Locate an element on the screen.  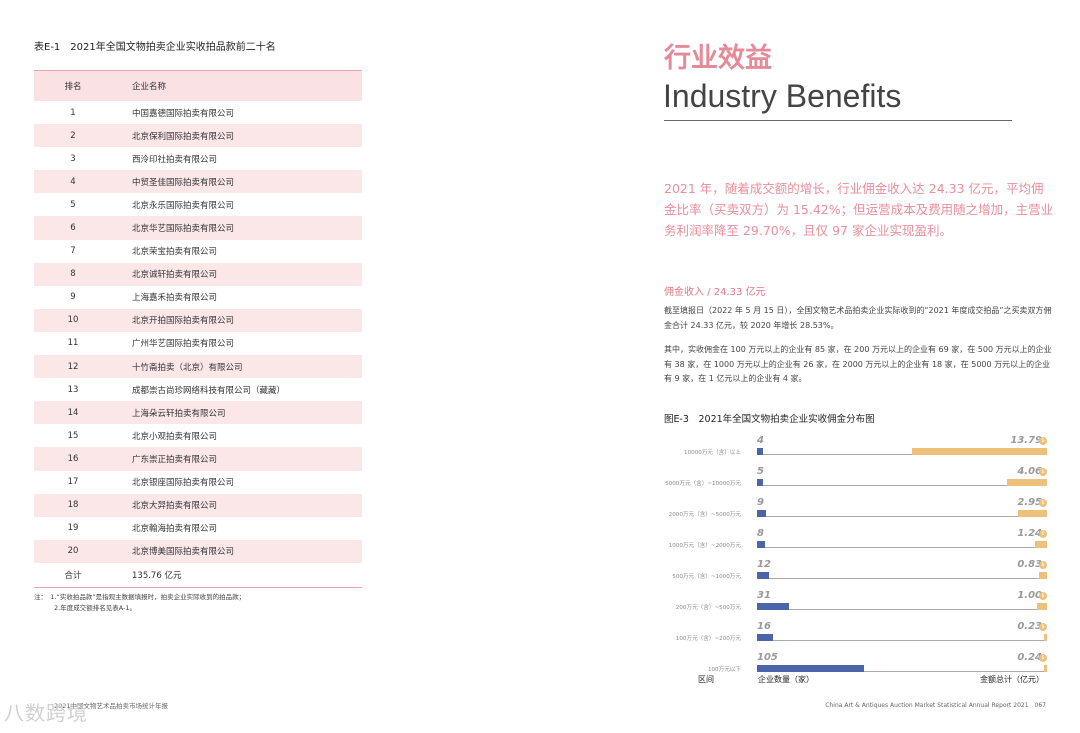
rank-cell: 18 is located at coordinates (73, 505).